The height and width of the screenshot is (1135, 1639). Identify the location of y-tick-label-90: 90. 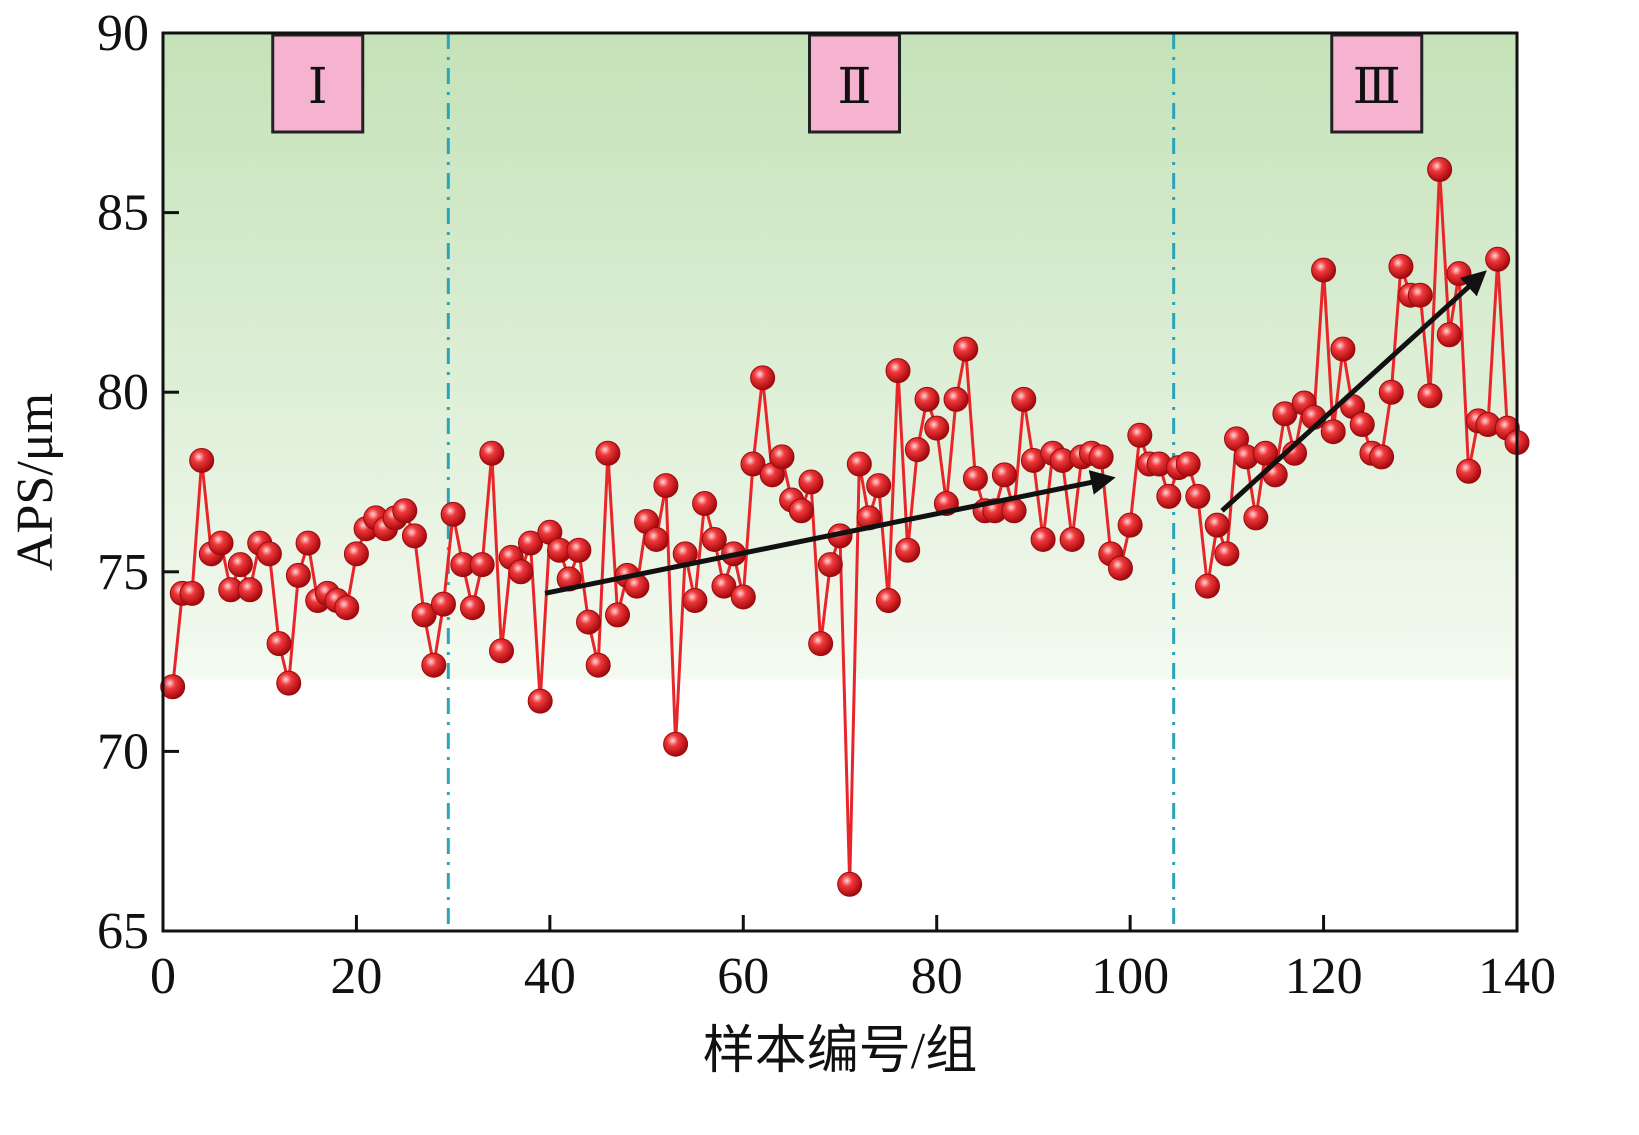
(123, 33).